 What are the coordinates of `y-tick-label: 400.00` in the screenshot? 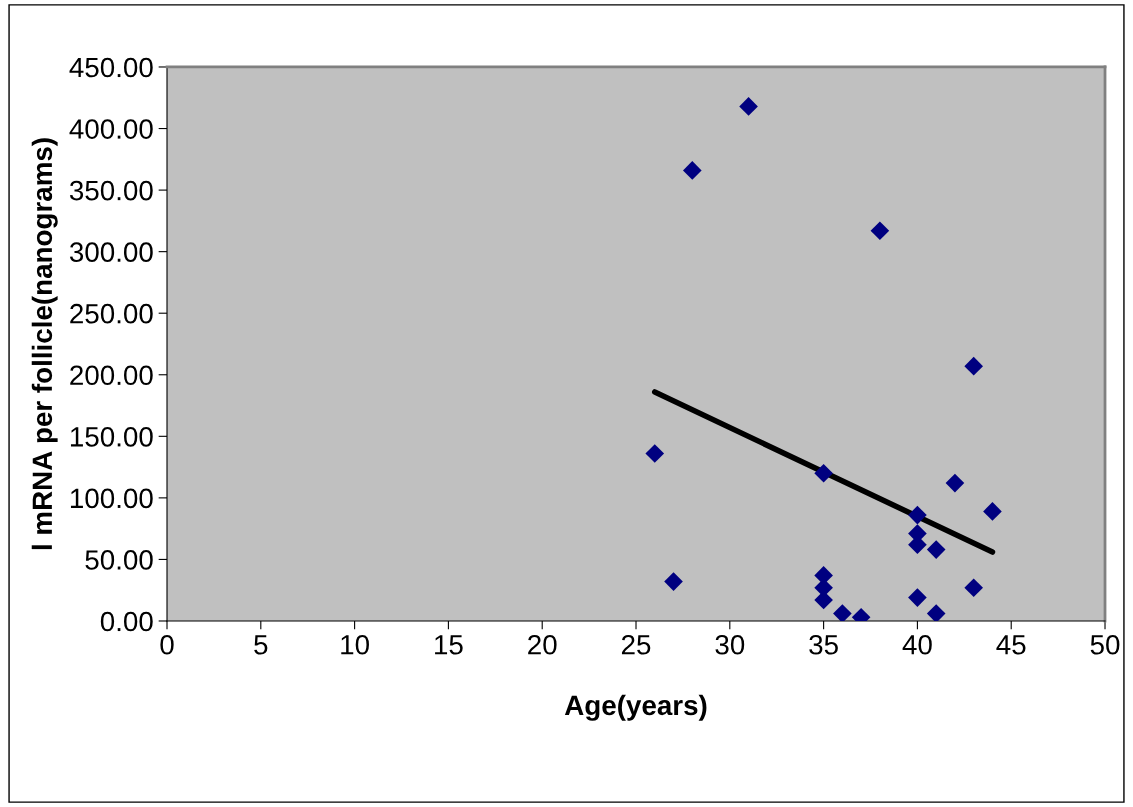 It's located at (111, 129).